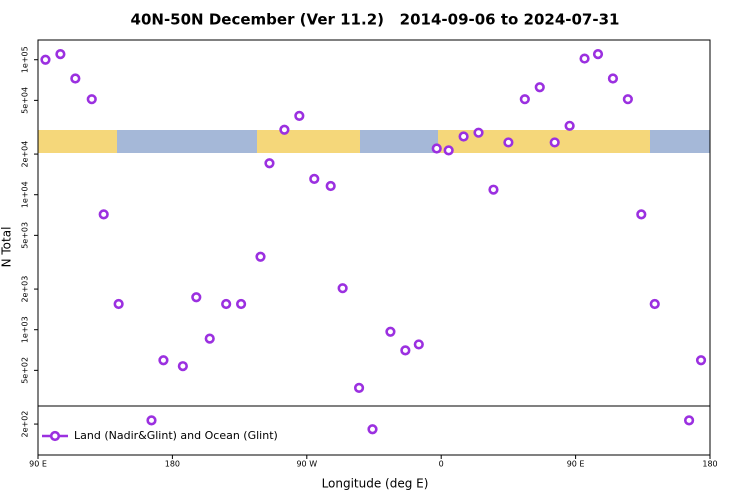  I want to click on y-tick-label: 2e+02, so click(25, 424).